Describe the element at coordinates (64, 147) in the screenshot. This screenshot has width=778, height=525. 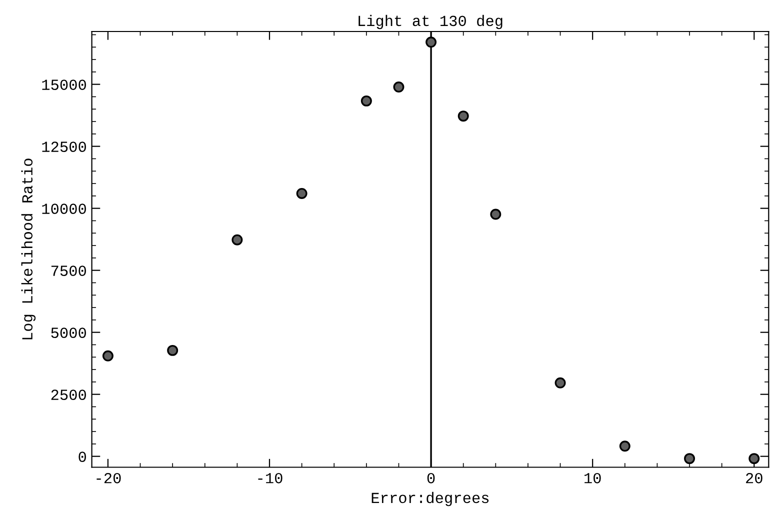
I see `y-tick-label: 12500` at that location.